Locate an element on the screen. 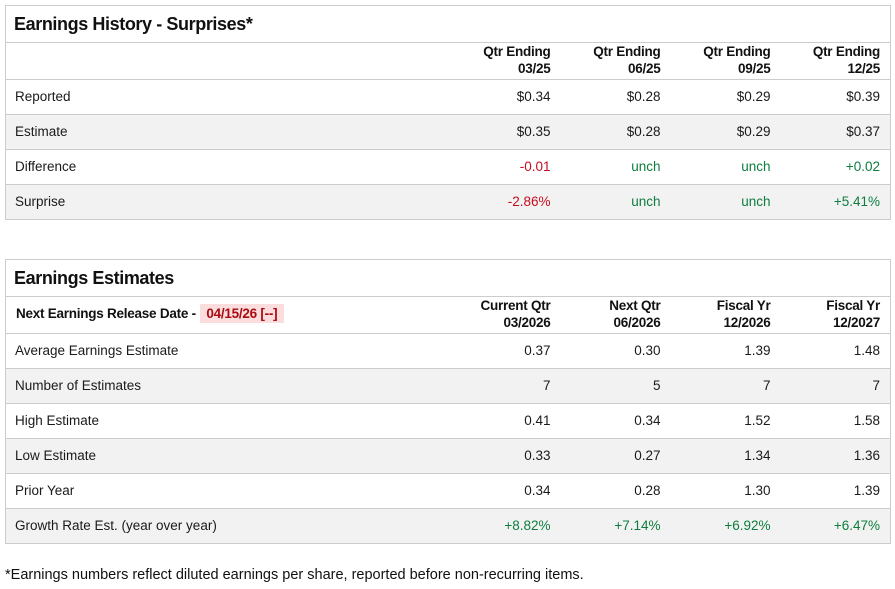 This screenshot has height=589, width=895. cell-value: 1.58 is located at coordinates (835, 421).